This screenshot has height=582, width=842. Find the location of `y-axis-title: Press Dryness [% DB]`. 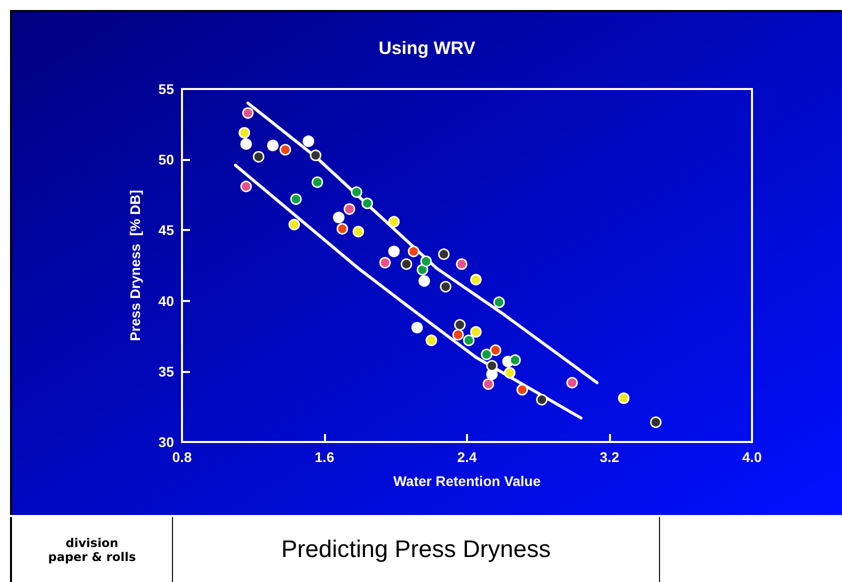

y-axis-title: Press Dryness [% DB] is located at coordinates (135, 265).